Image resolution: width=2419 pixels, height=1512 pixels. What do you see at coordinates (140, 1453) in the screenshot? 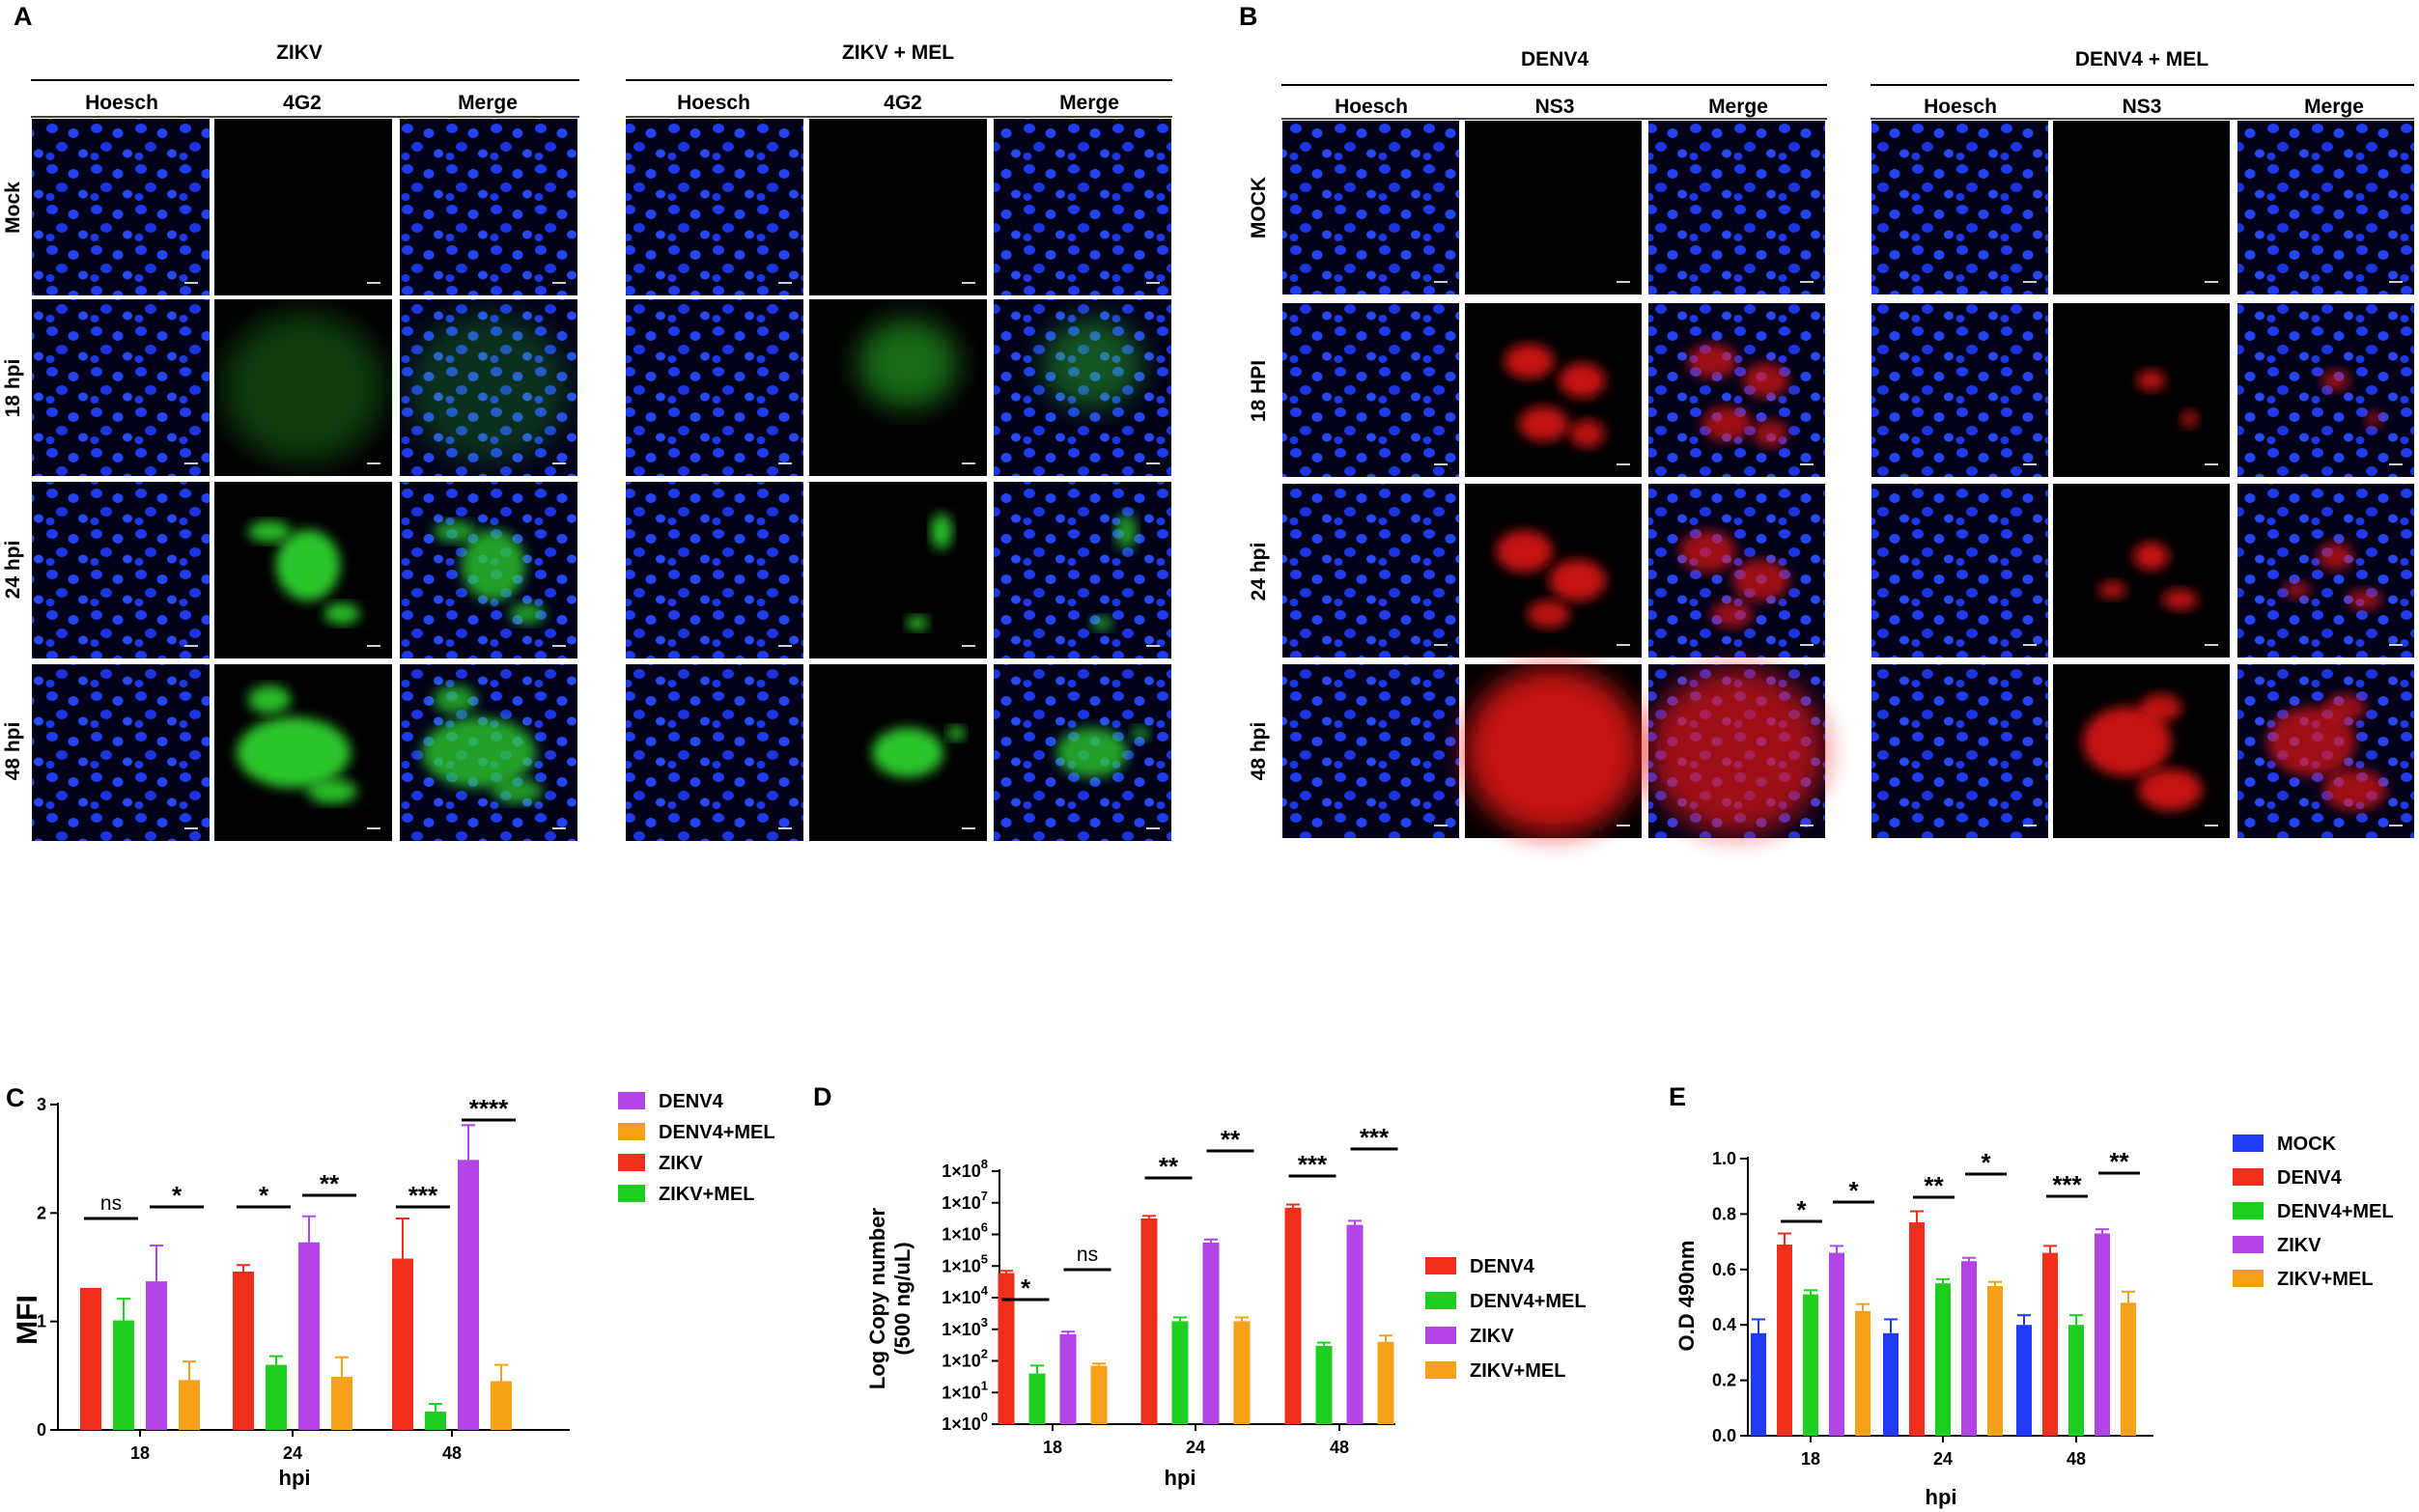
I see `x-tick-label: 18` at bounding box center [140, 1453].